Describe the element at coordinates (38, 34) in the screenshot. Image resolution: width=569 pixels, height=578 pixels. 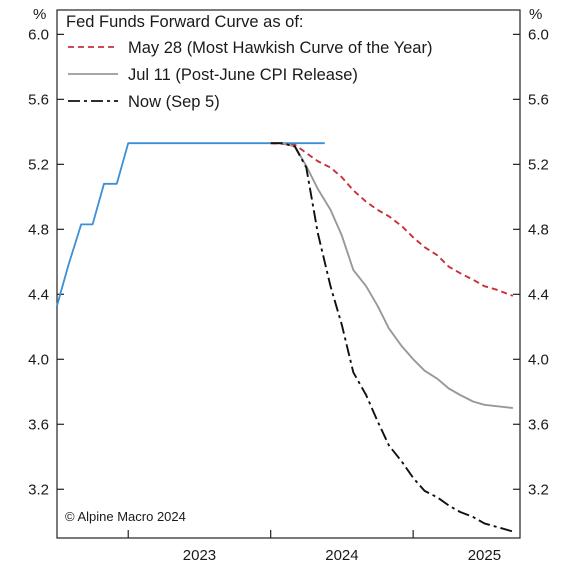
I see `y-tick-label-left: 6.0` at that location.